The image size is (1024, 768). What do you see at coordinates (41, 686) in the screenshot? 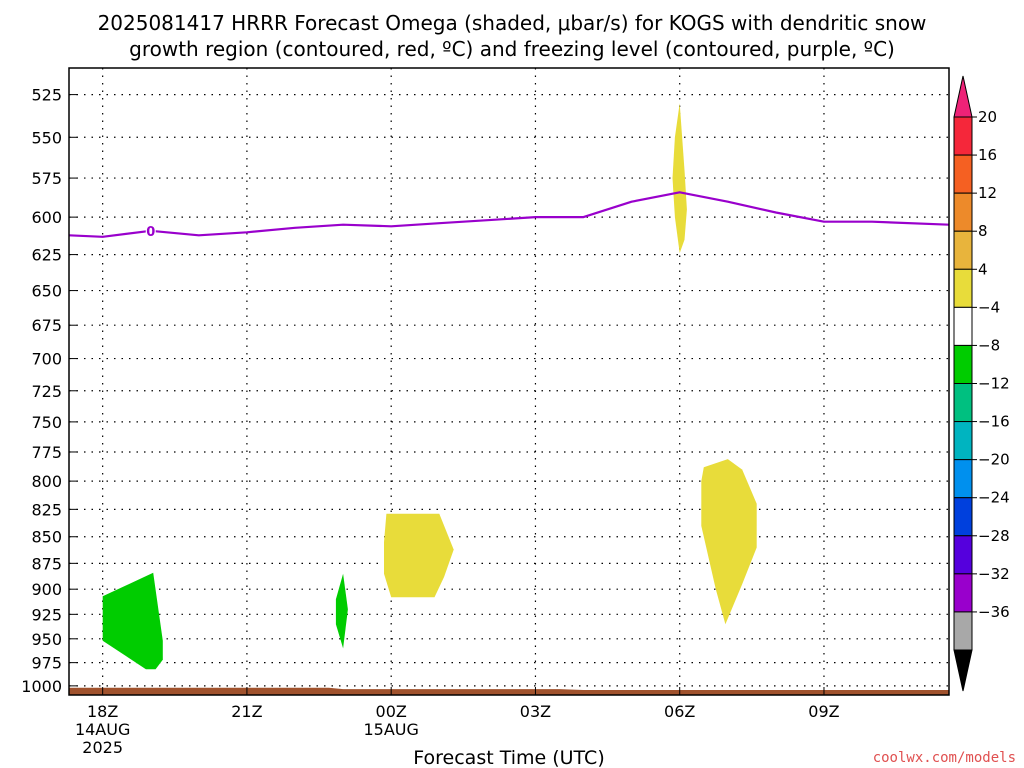
I see `y-tick-label-1000: 1000` at bounding box center [41, 686].